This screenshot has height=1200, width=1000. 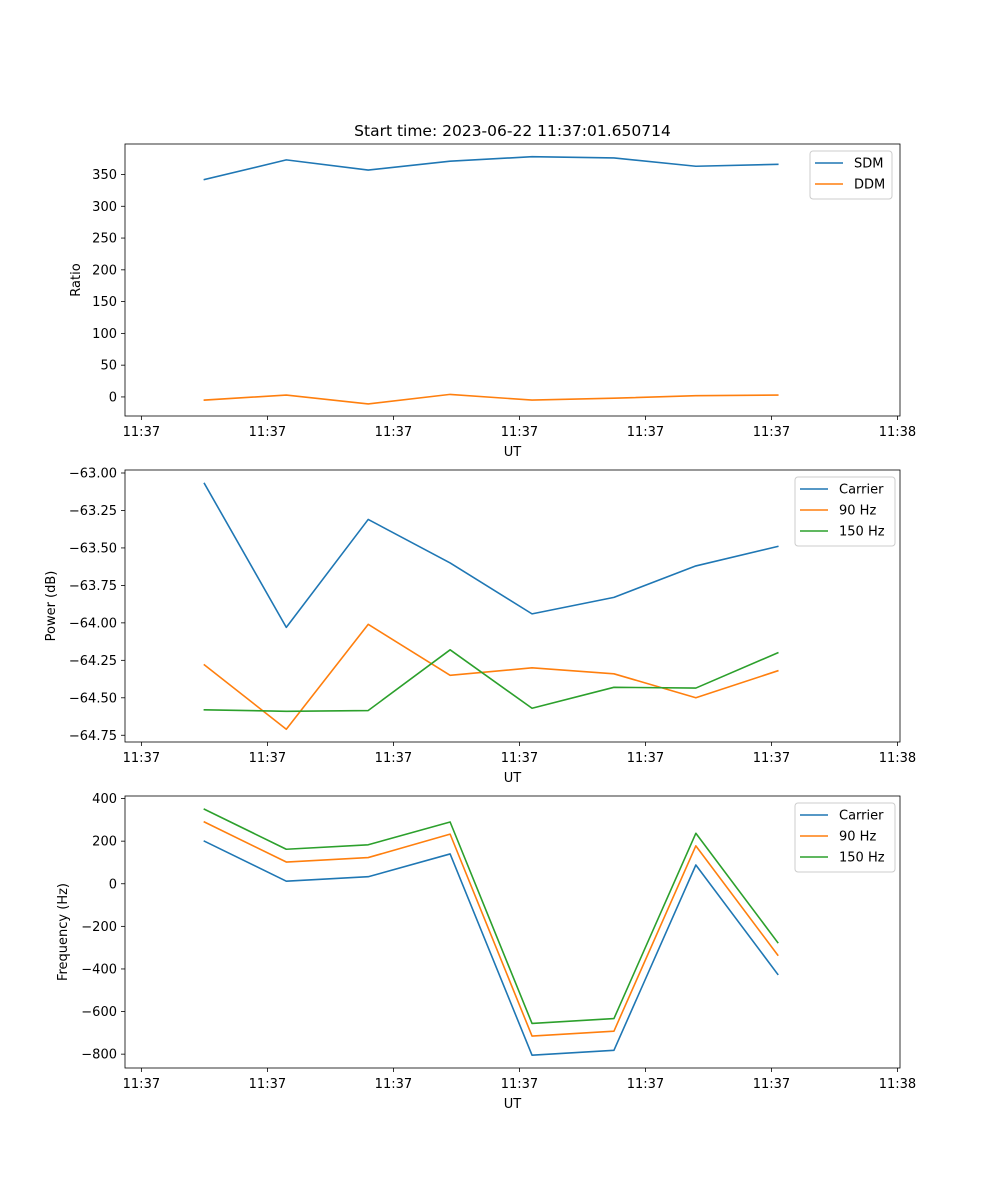 What do you see at coordinates (104, 239) in the screenshot?
I see `y-tick-label: 250` at bounding box center [104, 239].